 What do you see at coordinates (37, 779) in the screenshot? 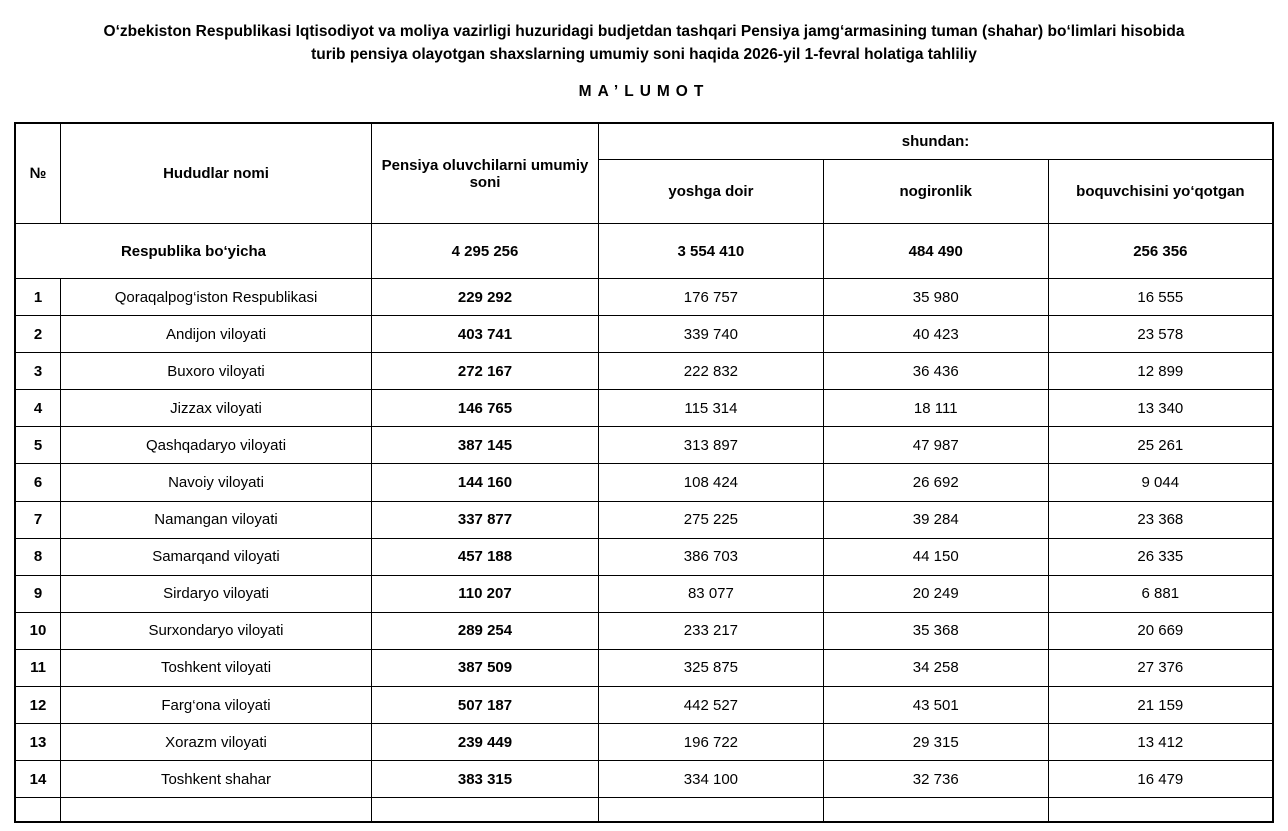
I see `row-number: 14` at bounding box center [37, 779].